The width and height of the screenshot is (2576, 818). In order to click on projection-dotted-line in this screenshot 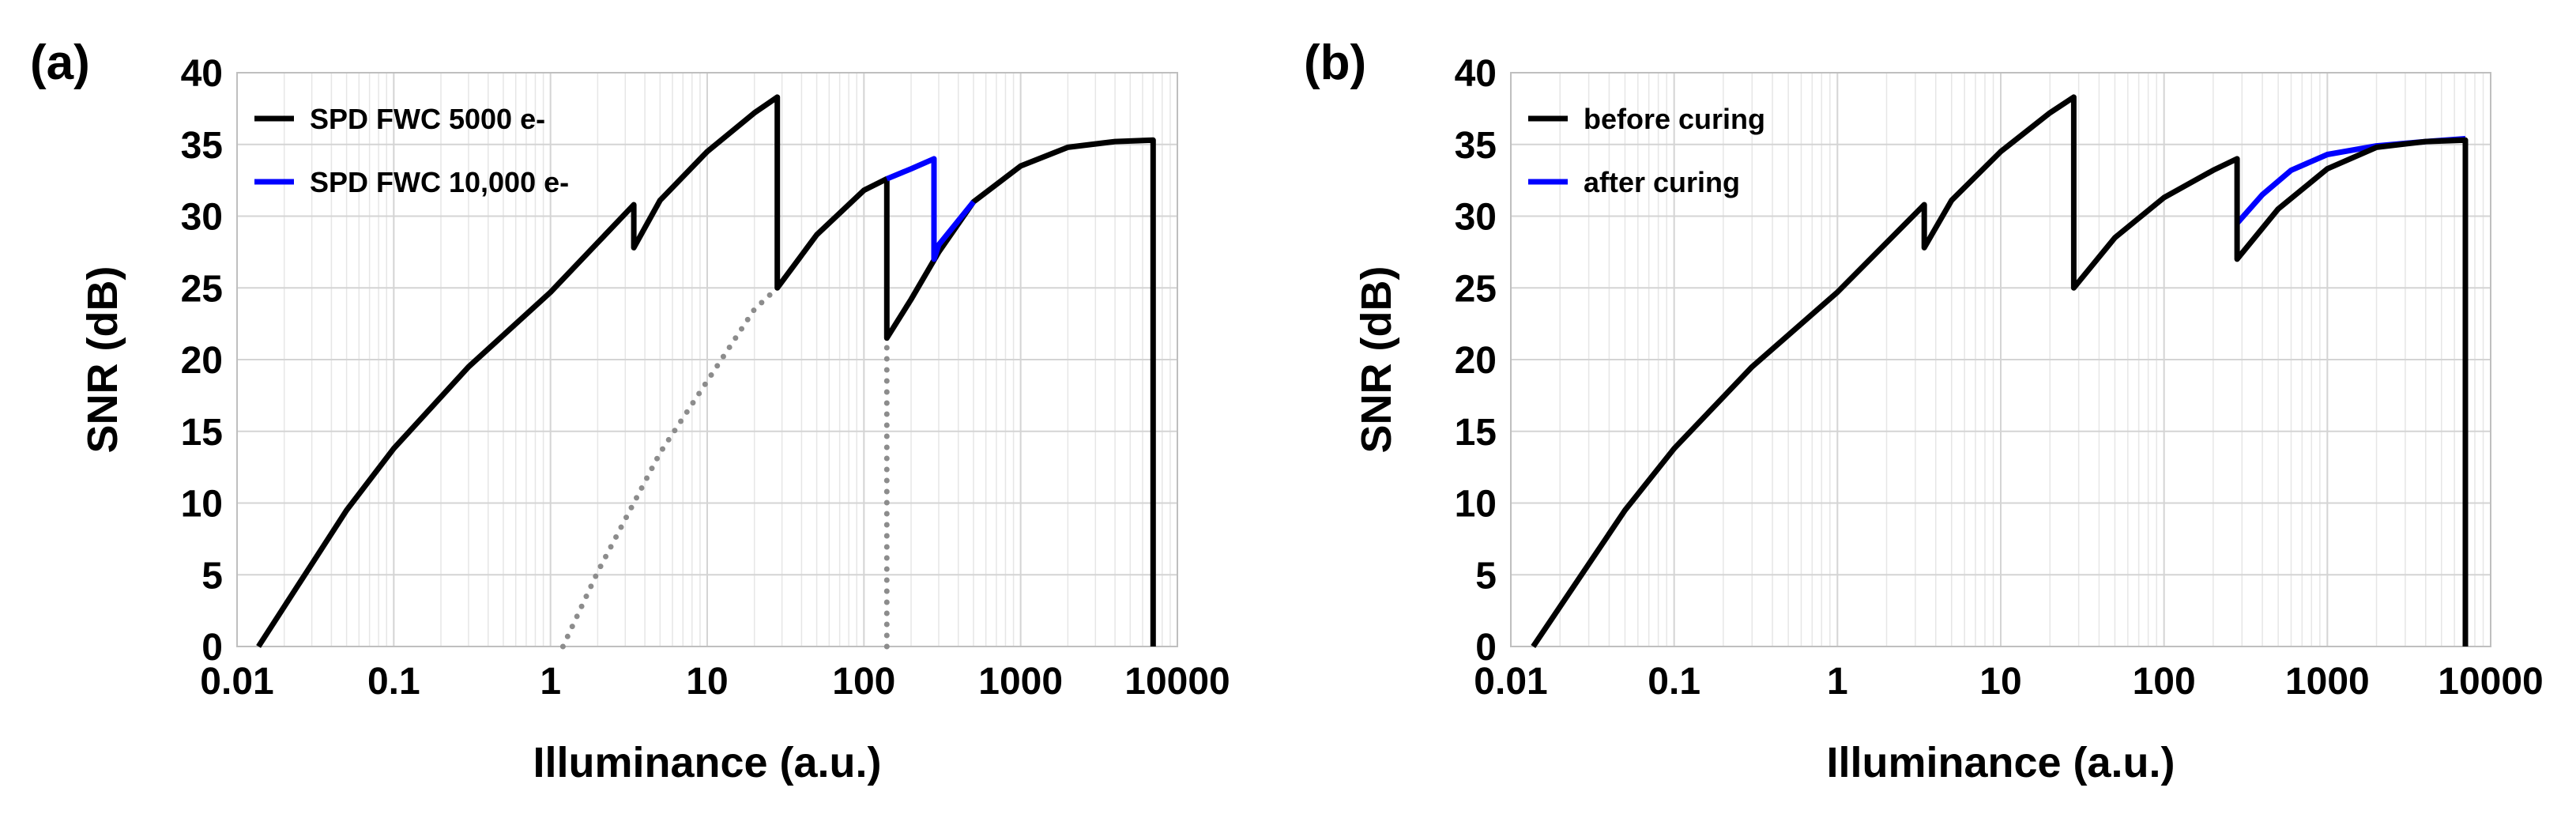, I will do `click(724, 412)`.